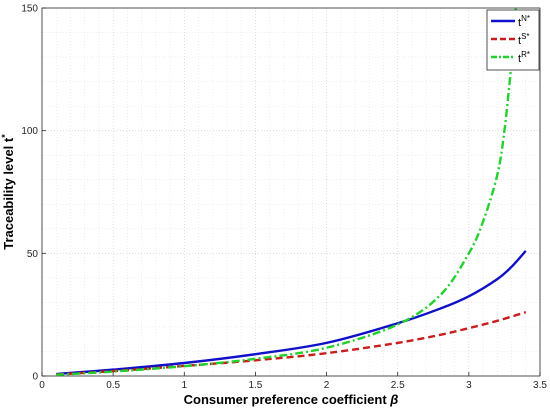  Describe the element at coordinates (29, 9) in the screenshot. I see `y-tick-label: 150` at that location.